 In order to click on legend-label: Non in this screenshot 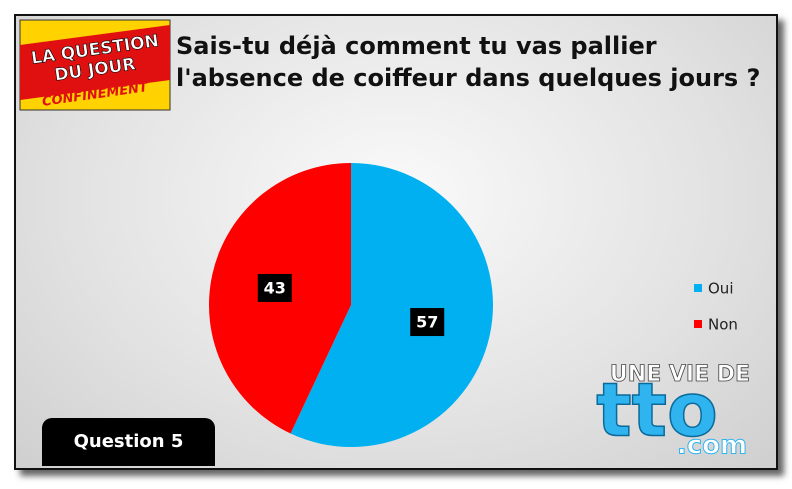, I will do `click(723, 325)`.